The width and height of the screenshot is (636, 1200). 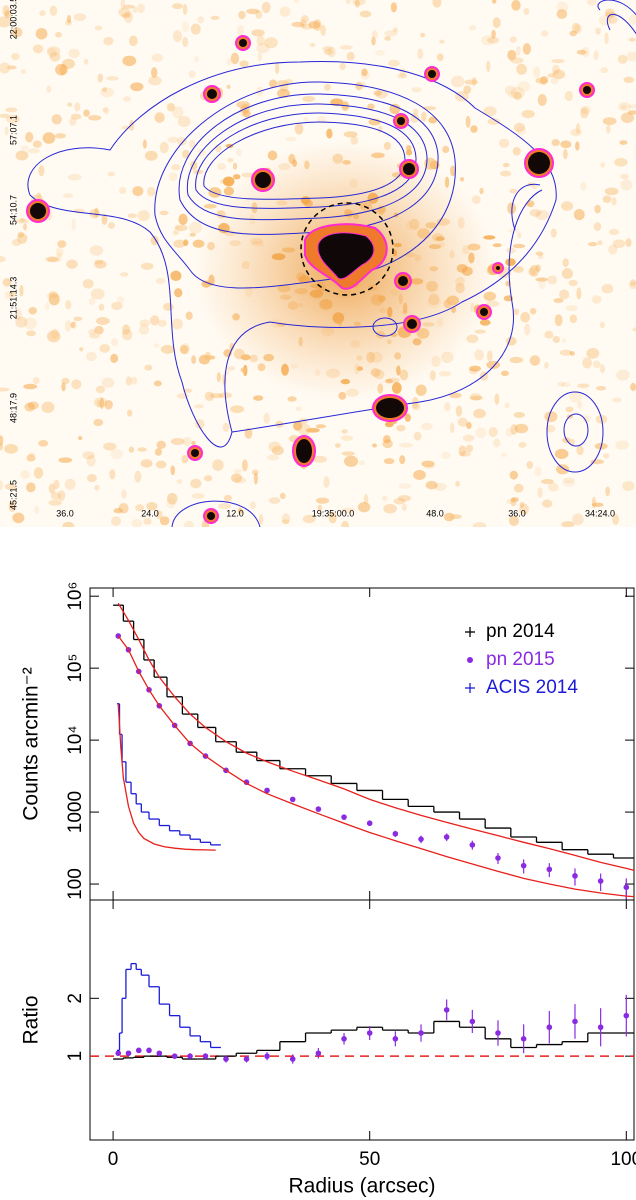 What do you see at coordinates (75, 596) in the screenshot?
I see `y-tick-label: 10⁶` at bounding box center [75, 596].